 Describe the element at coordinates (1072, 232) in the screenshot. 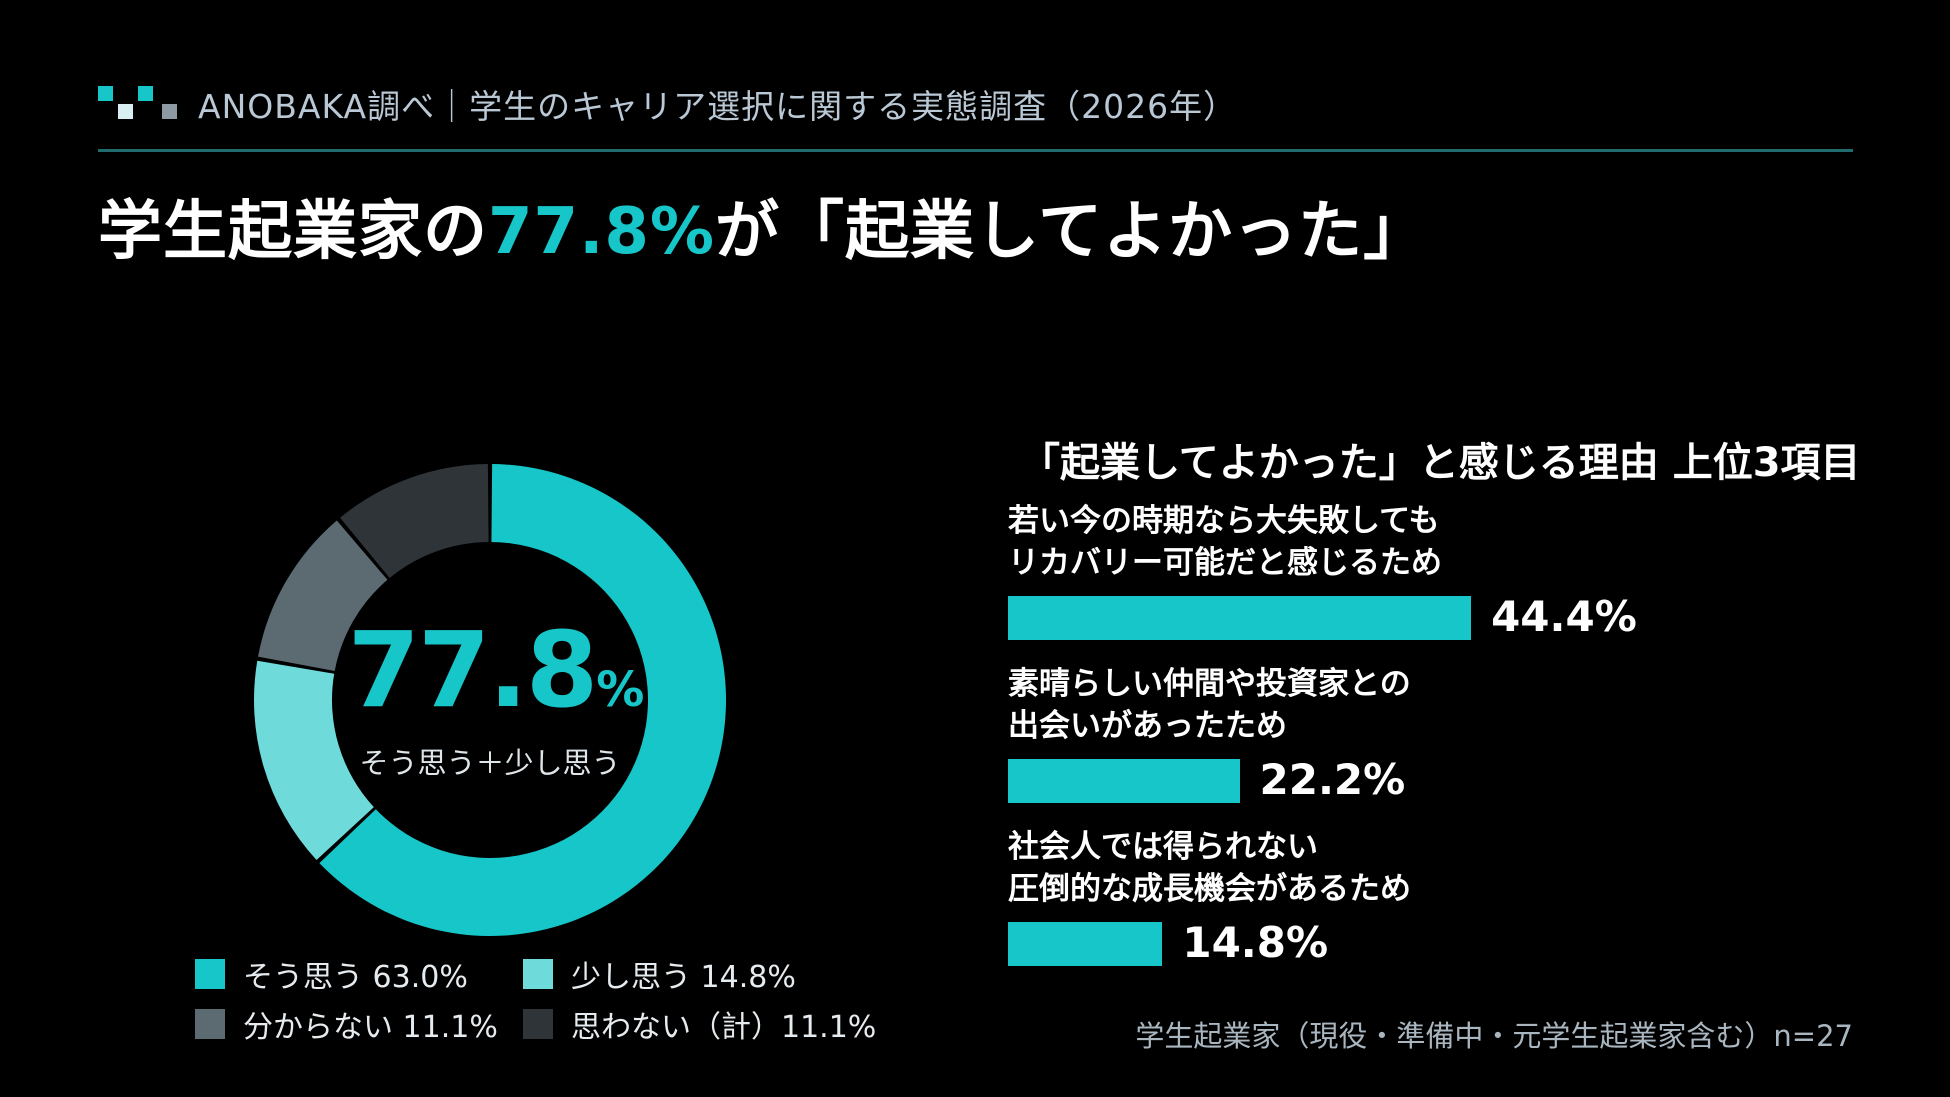

I see `title-suffix: が「起業してよかった」` at that location.